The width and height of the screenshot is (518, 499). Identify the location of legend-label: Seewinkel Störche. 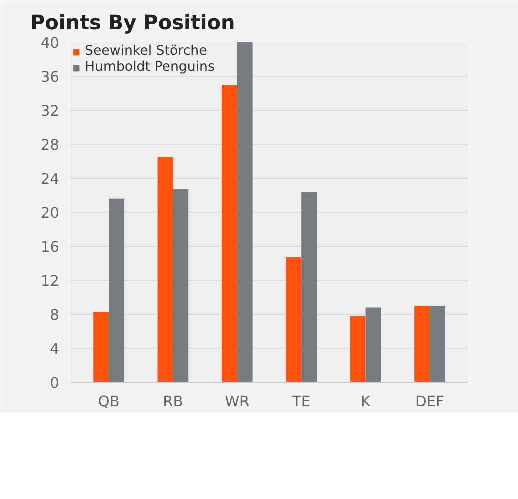
(146, 51).